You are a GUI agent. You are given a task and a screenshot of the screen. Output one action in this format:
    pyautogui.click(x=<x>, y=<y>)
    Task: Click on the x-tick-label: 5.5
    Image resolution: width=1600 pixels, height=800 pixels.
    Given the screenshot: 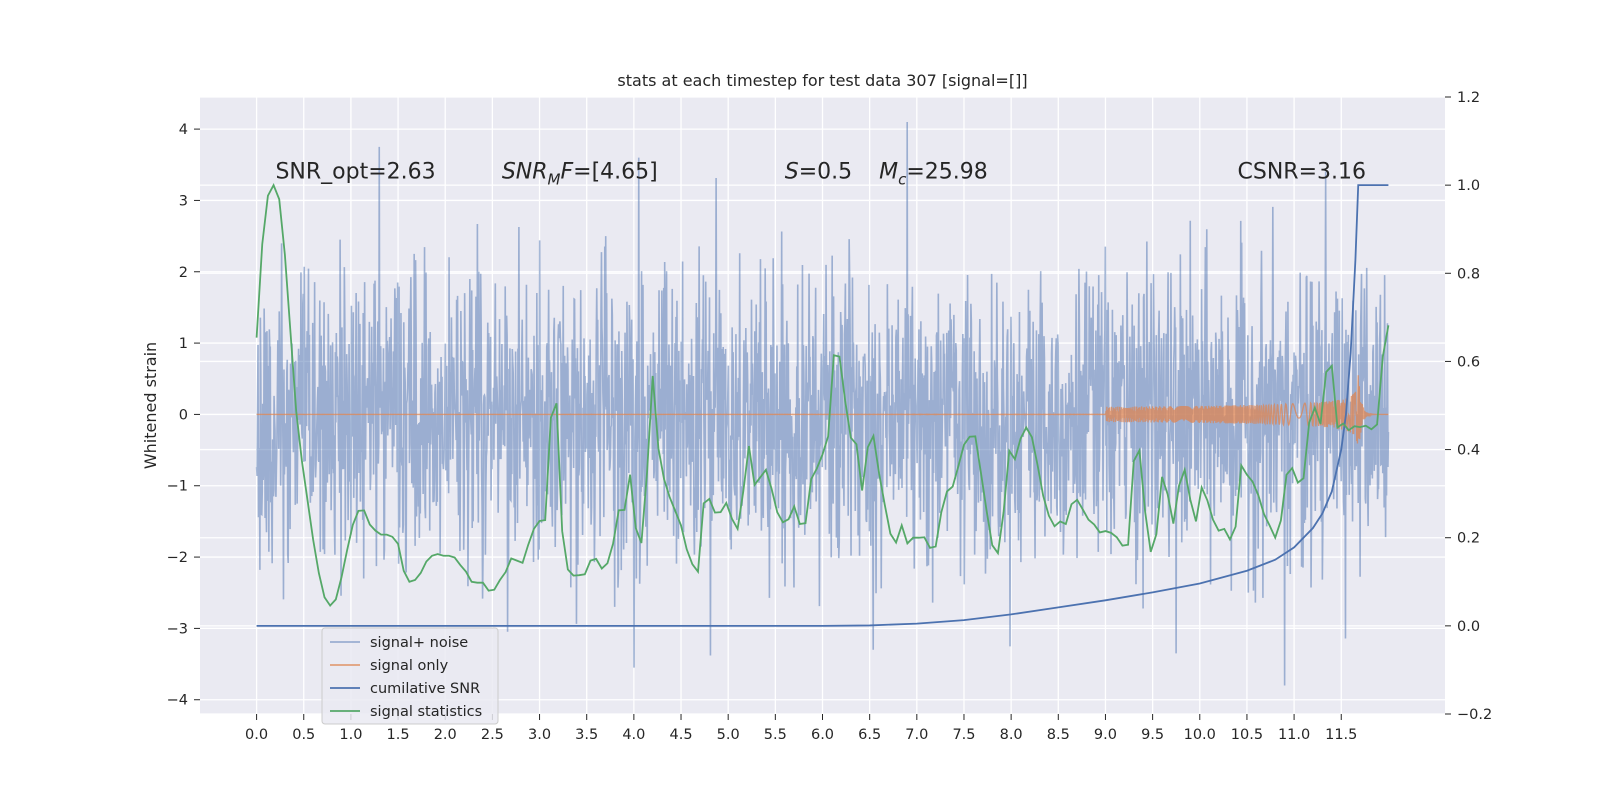 What is the action you would take?
    pyautogui.click(x=775, y=735)
    